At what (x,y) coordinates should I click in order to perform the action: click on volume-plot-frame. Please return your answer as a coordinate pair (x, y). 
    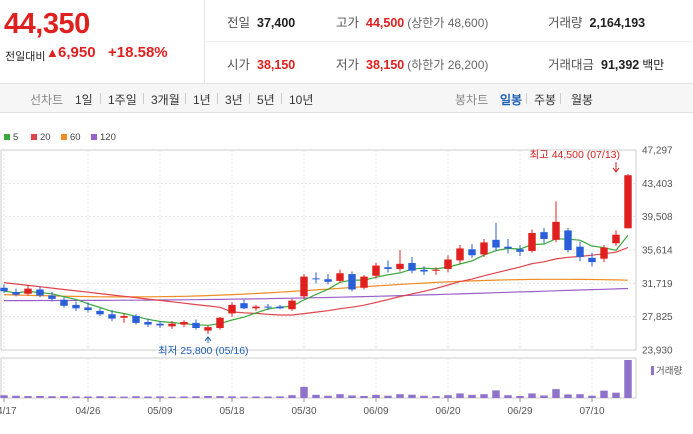
    Looking at the image, I should click on (318, 378).